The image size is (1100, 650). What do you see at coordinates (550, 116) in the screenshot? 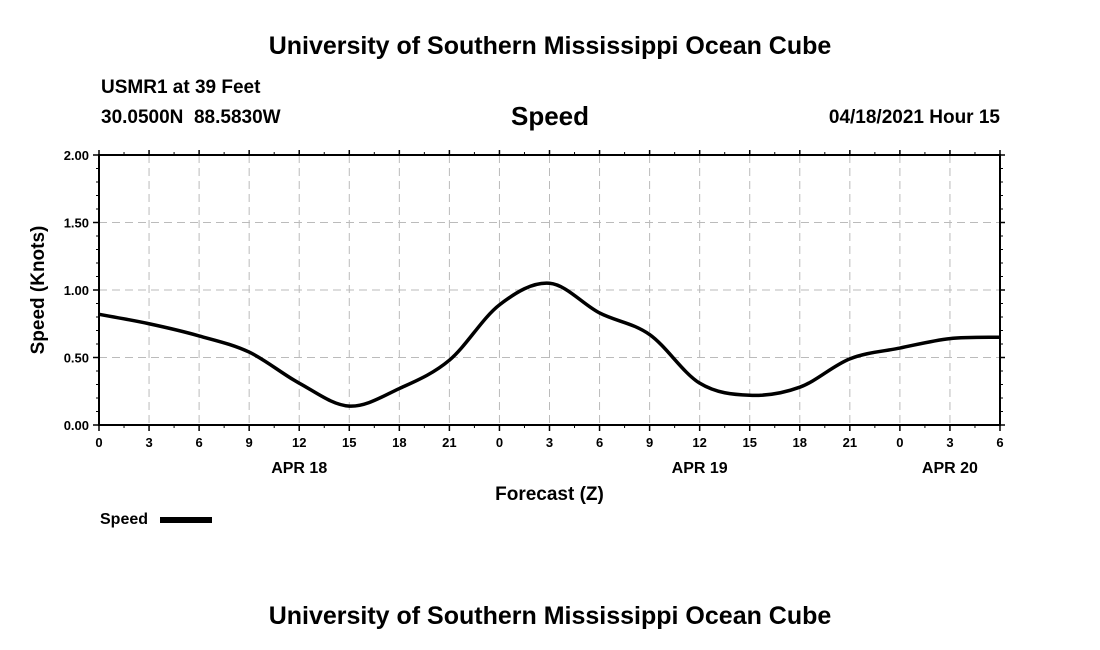
I see `chart-title: Speed` at bounding box center [550, 116].